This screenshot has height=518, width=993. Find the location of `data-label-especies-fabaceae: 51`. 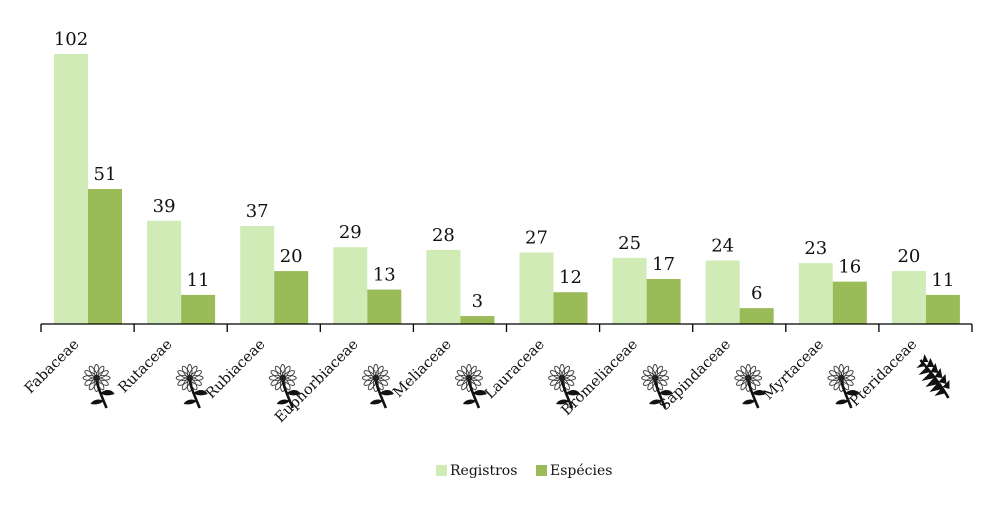

data-label-especies-fabaceae: 51 is located at coordinates (105, 174).